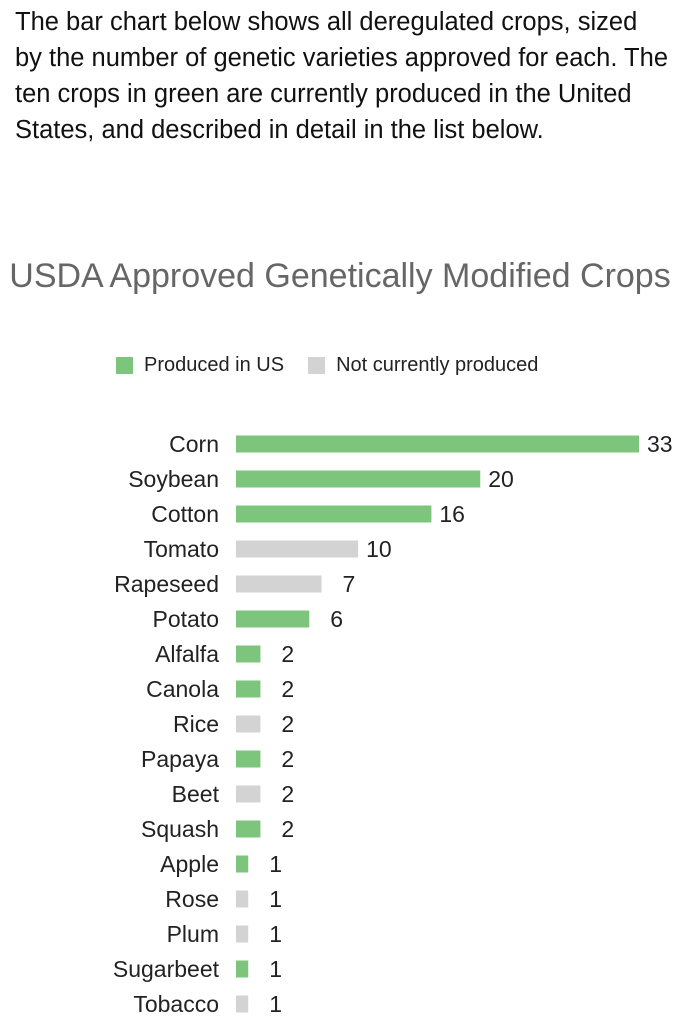 The width and height of the screenshot is (680, 1024). I want to click on value-label-soybean: 20, so click(501, 479).